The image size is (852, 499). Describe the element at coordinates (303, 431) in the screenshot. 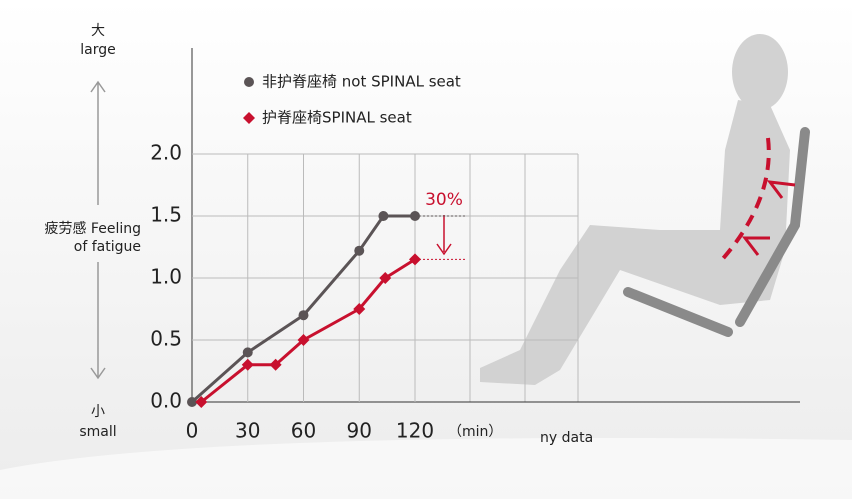

I see `x-tick-label: 60` at that location.